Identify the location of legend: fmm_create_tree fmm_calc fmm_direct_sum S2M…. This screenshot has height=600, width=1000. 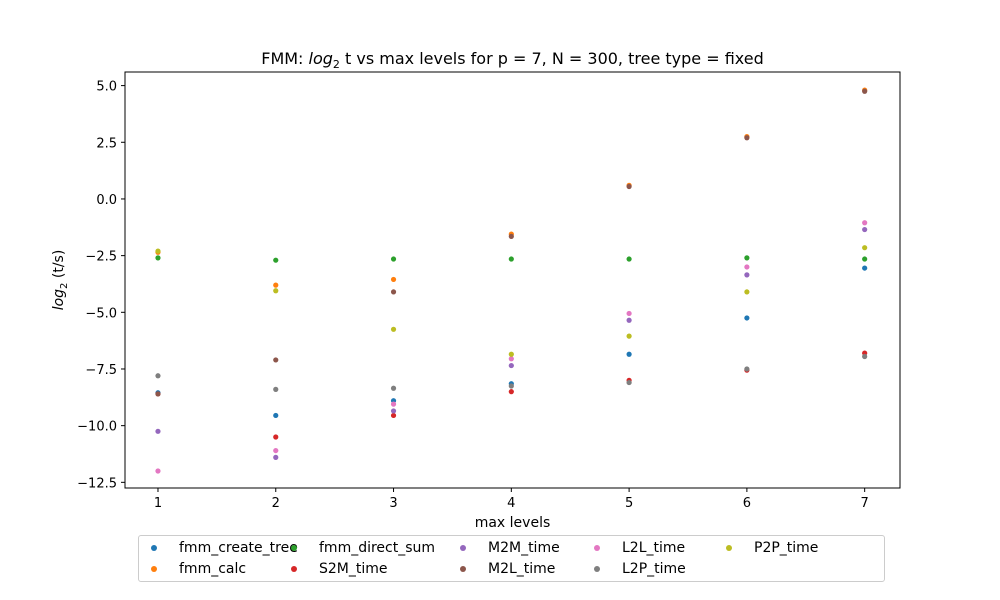
(511, 558).